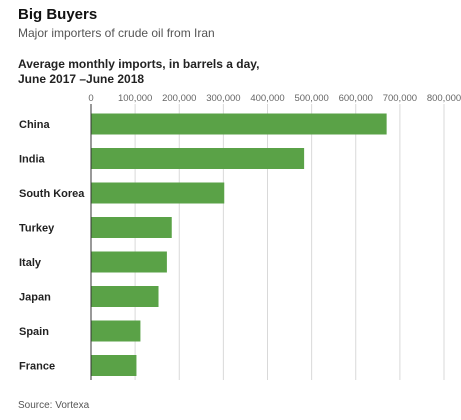 This screenshot has width=461, height=420. What do you see at coordinates (30, 263) in the screenshot?
I see `category-label: Italy` at bounding box center [30, 263].